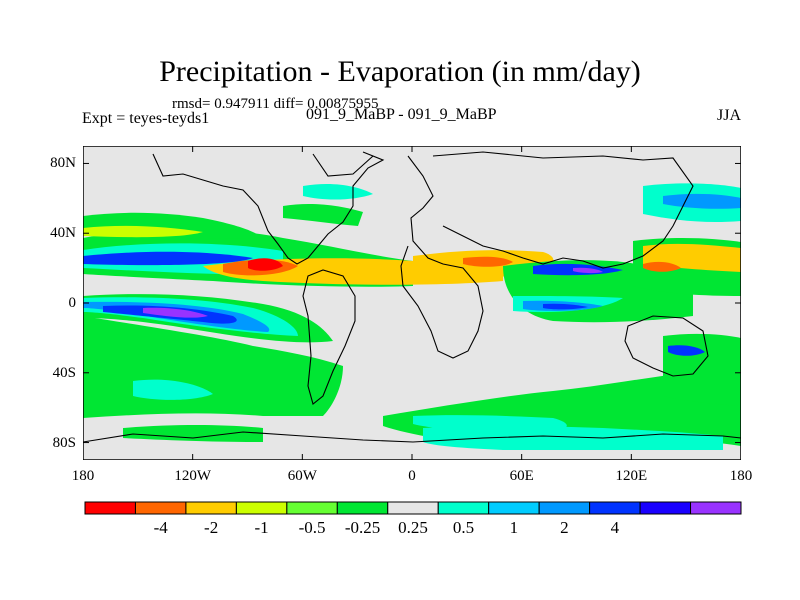  Describe the element at coordinates (400, 71) in the screenshot. I see `plot-title: Precipitation - Evaporation (in mm/day)` at that location.